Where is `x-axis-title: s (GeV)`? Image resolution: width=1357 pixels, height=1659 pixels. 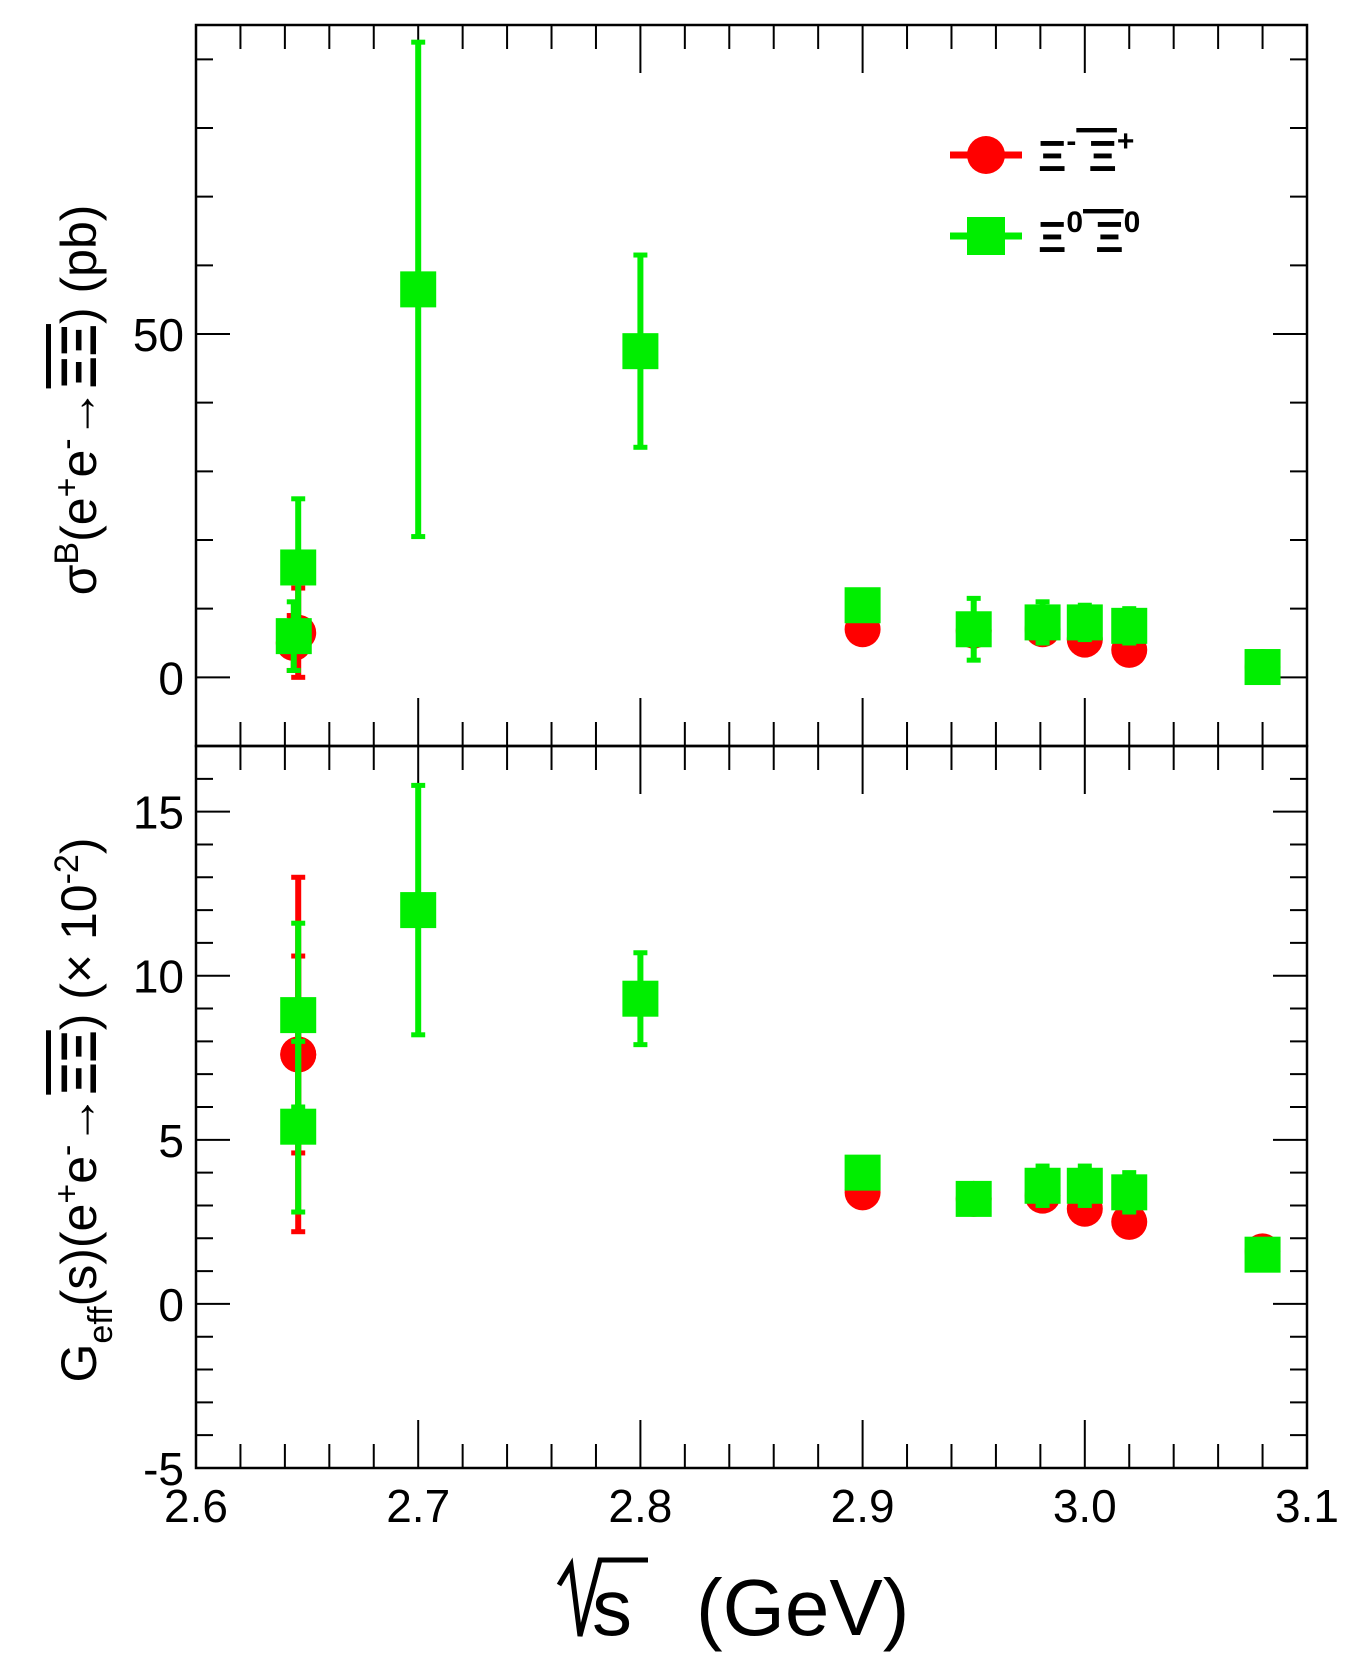
x-axis-title: s (GeV) is located at coordinates (732, 1604).